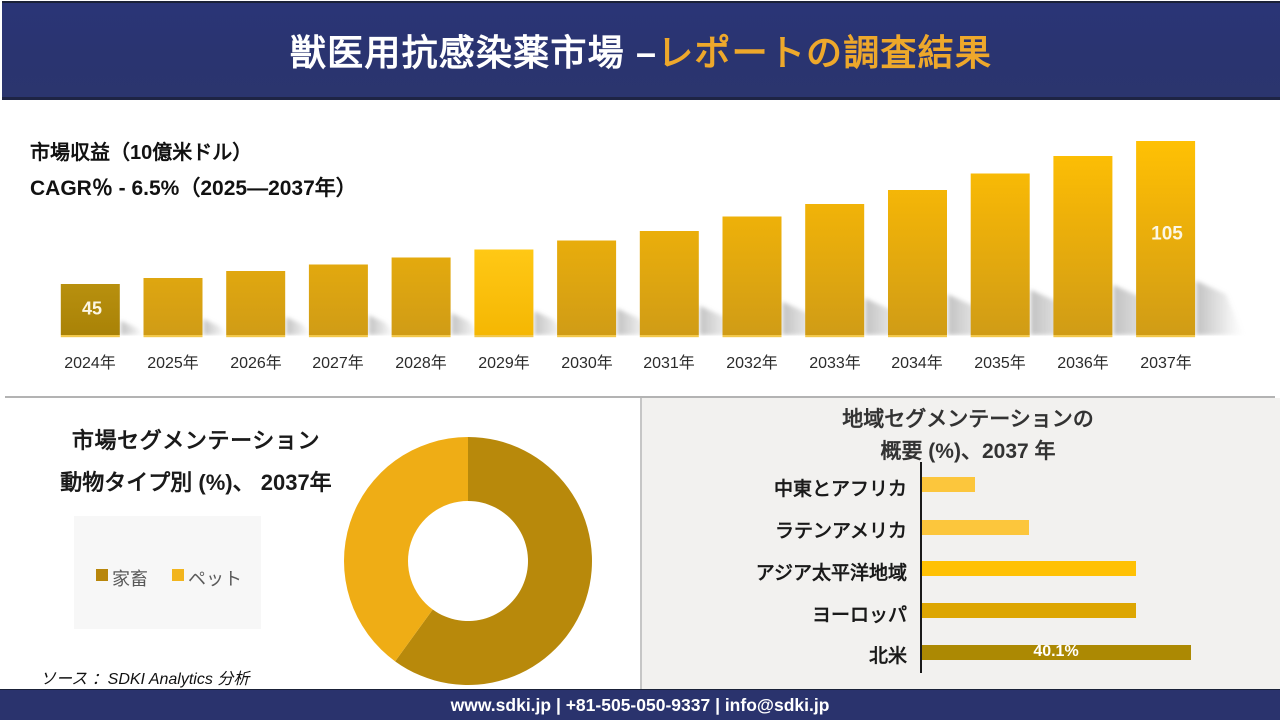 This screenshot has width=1280, height=720. What do you see at coordinates (92, 309) in the screenshot?
I see `svg-text: 45` at bounding box center [92, 309].